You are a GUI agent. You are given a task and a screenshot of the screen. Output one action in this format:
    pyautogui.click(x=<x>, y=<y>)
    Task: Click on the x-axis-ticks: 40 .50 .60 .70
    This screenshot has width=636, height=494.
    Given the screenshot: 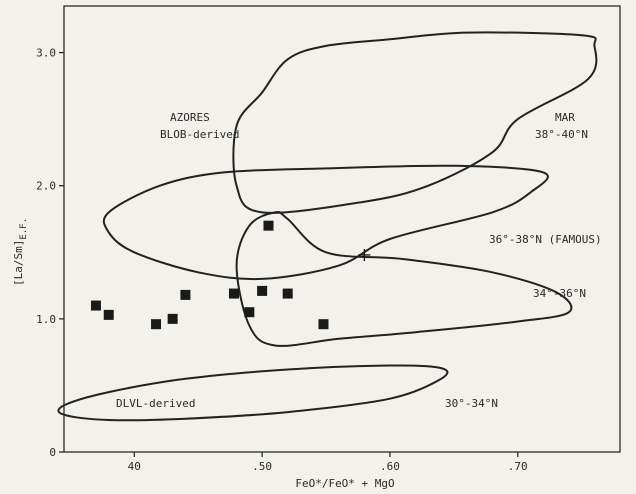 What is the action you would take?
    pyautogui.click(x=328, y=462)
    